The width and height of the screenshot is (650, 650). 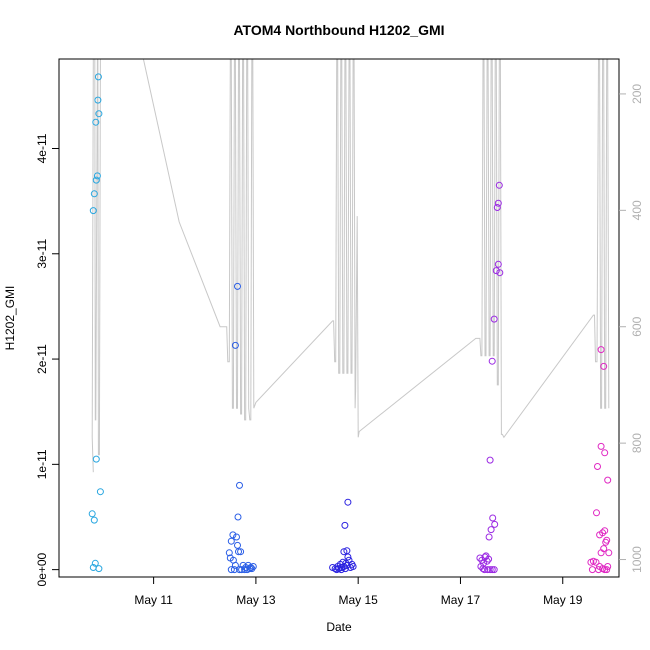 What do you see at coordinates (42, 464) in the screenshot?
I see `y-tick-label: 1e-11` at bounding box center [42, 464].